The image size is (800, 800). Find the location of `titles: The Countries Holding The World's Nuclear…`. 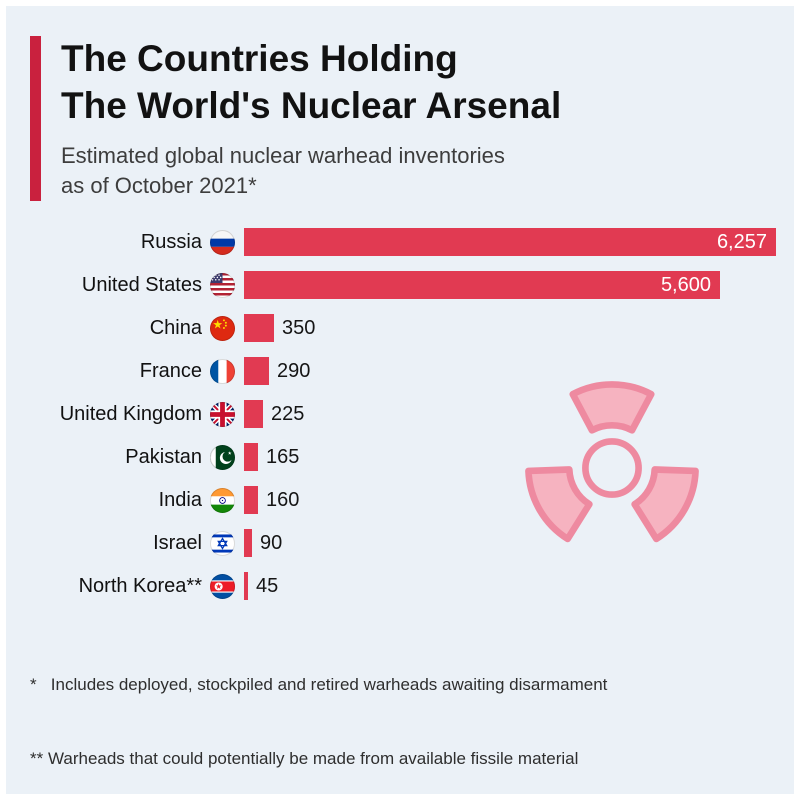

titles: The Countries Holding The World's Nuclear… is located at coordinates (311, 118).